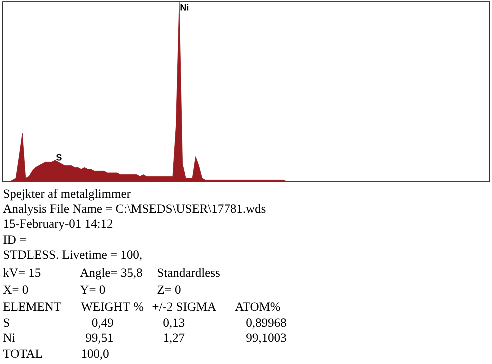 The height and width of the screenshot is (364, 492). What do you see at coordinates (174, 339) in the screenshot?
I see `text: 1,27` at bounding box center [174, 339].